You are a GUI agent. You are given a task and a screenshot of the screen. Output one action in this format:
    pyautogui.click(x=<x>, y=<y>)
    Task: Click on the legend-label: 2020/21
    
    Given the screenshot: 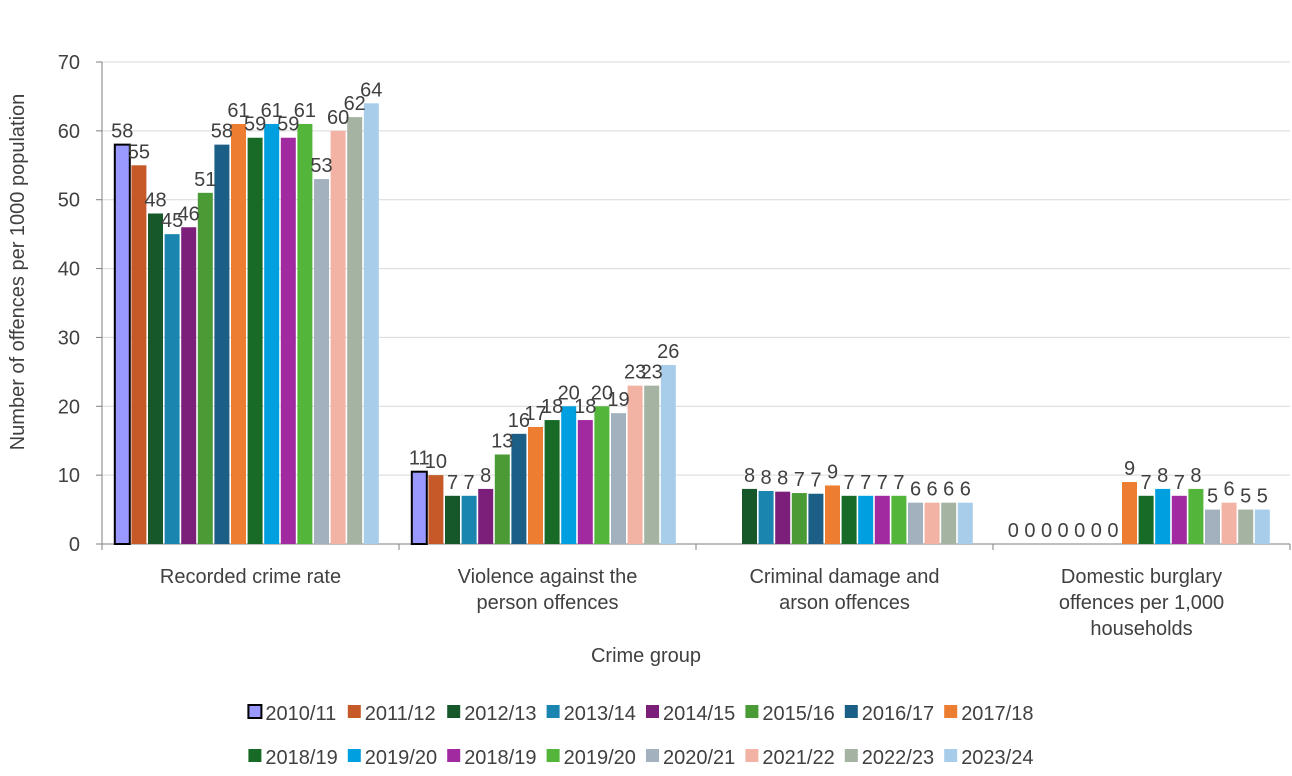 What is the action you would take?
    pyautogui.click(x=699, y=758)
    